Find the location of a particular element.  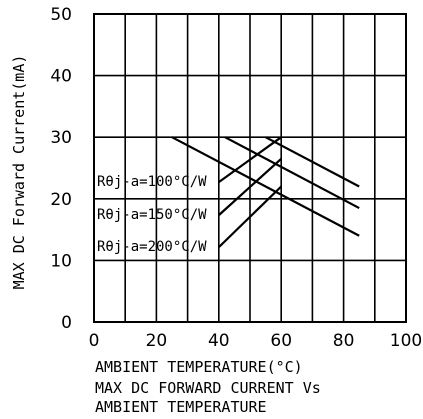

y-tick-label: 10 is located at coordinates (61, 261).